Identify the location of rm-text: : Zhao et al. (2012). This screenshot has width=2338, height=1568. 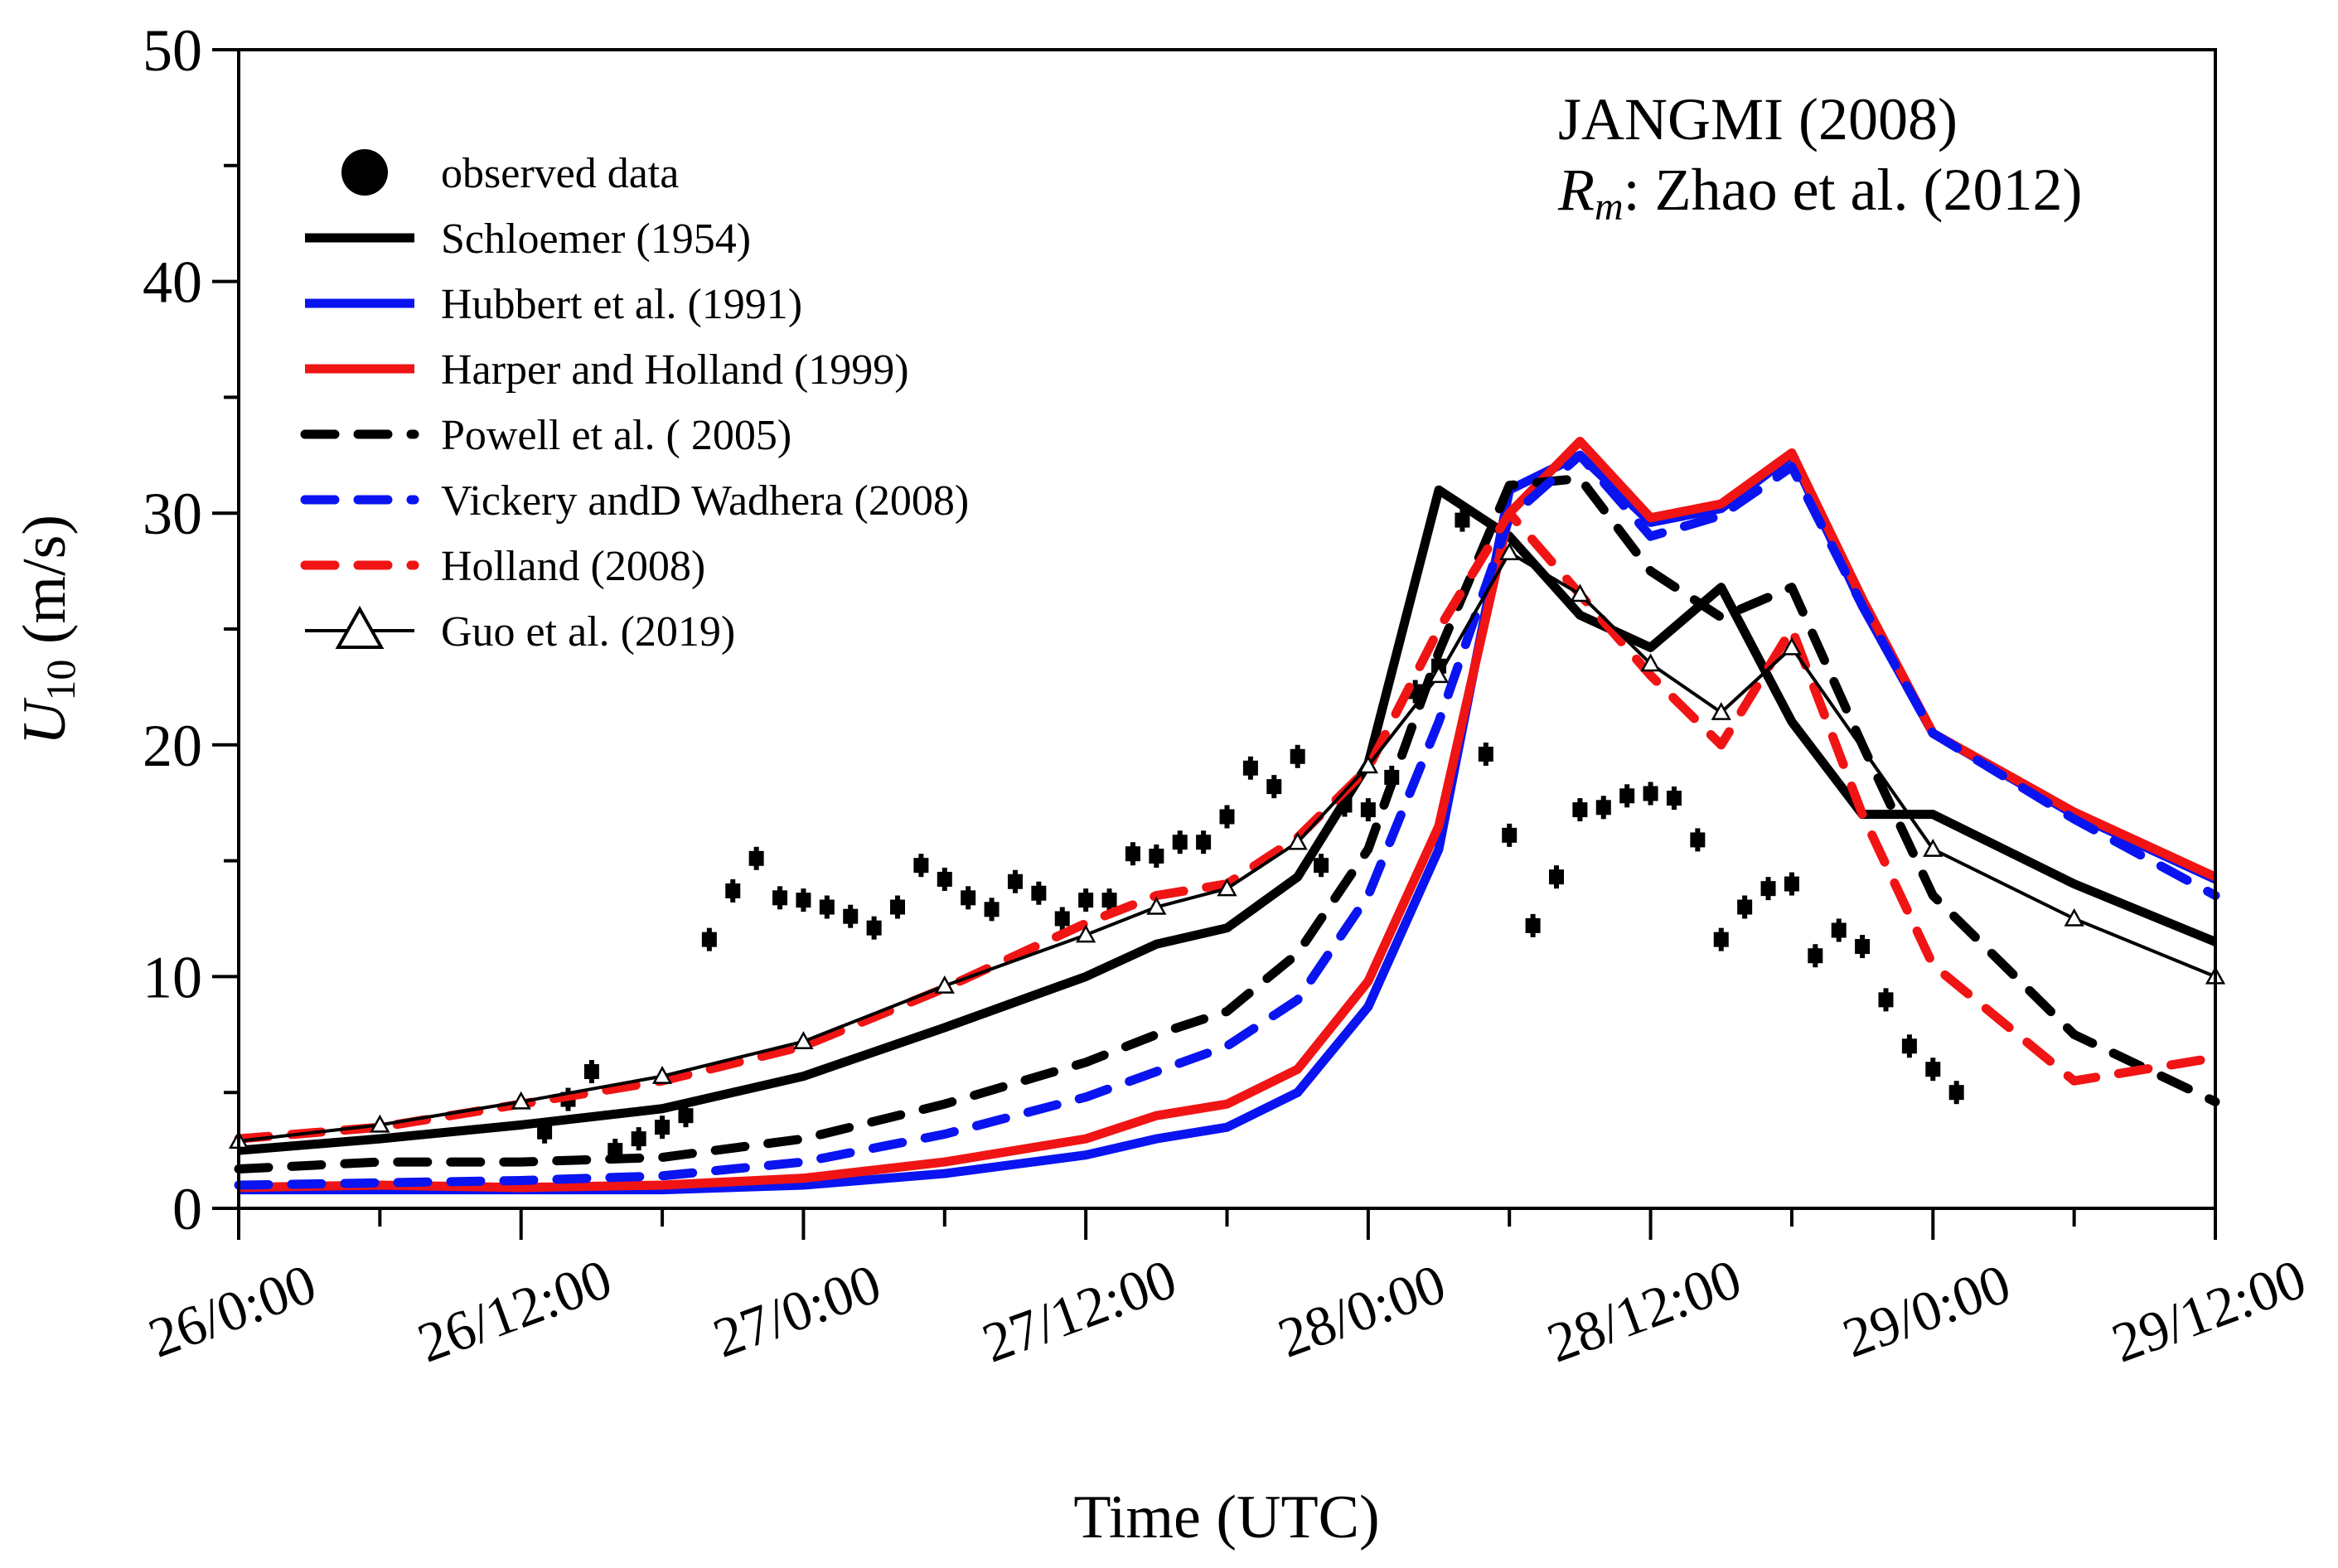
(1854, 190).